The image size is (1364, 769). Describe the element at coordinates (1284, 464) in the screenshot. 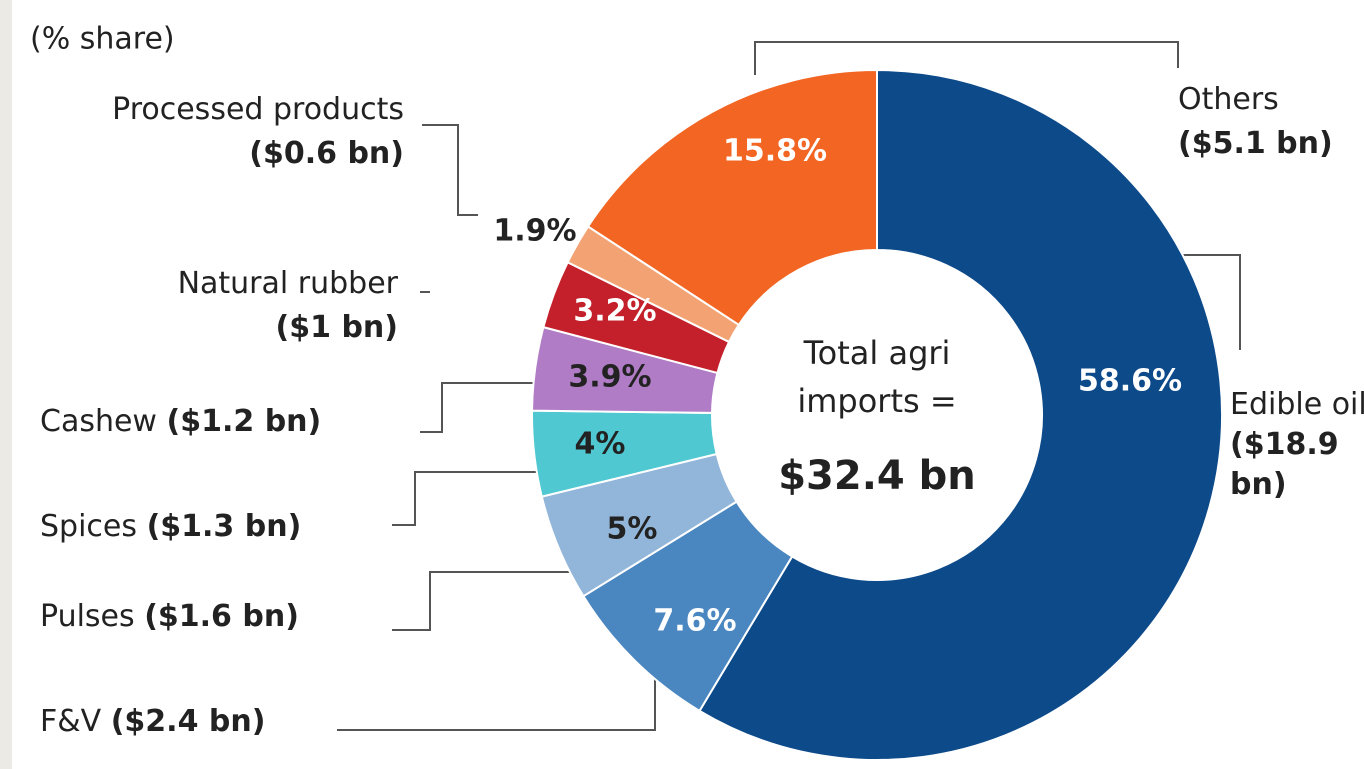

I see `category-amount: ($18.9 bn)` at that location.